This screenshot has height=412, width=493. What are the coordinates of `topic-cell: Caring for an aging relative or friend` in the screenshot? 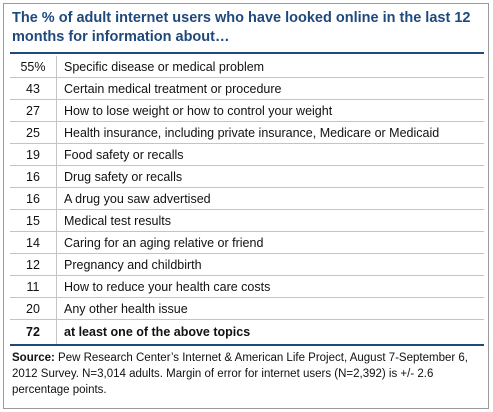 It's located at (164, 242).